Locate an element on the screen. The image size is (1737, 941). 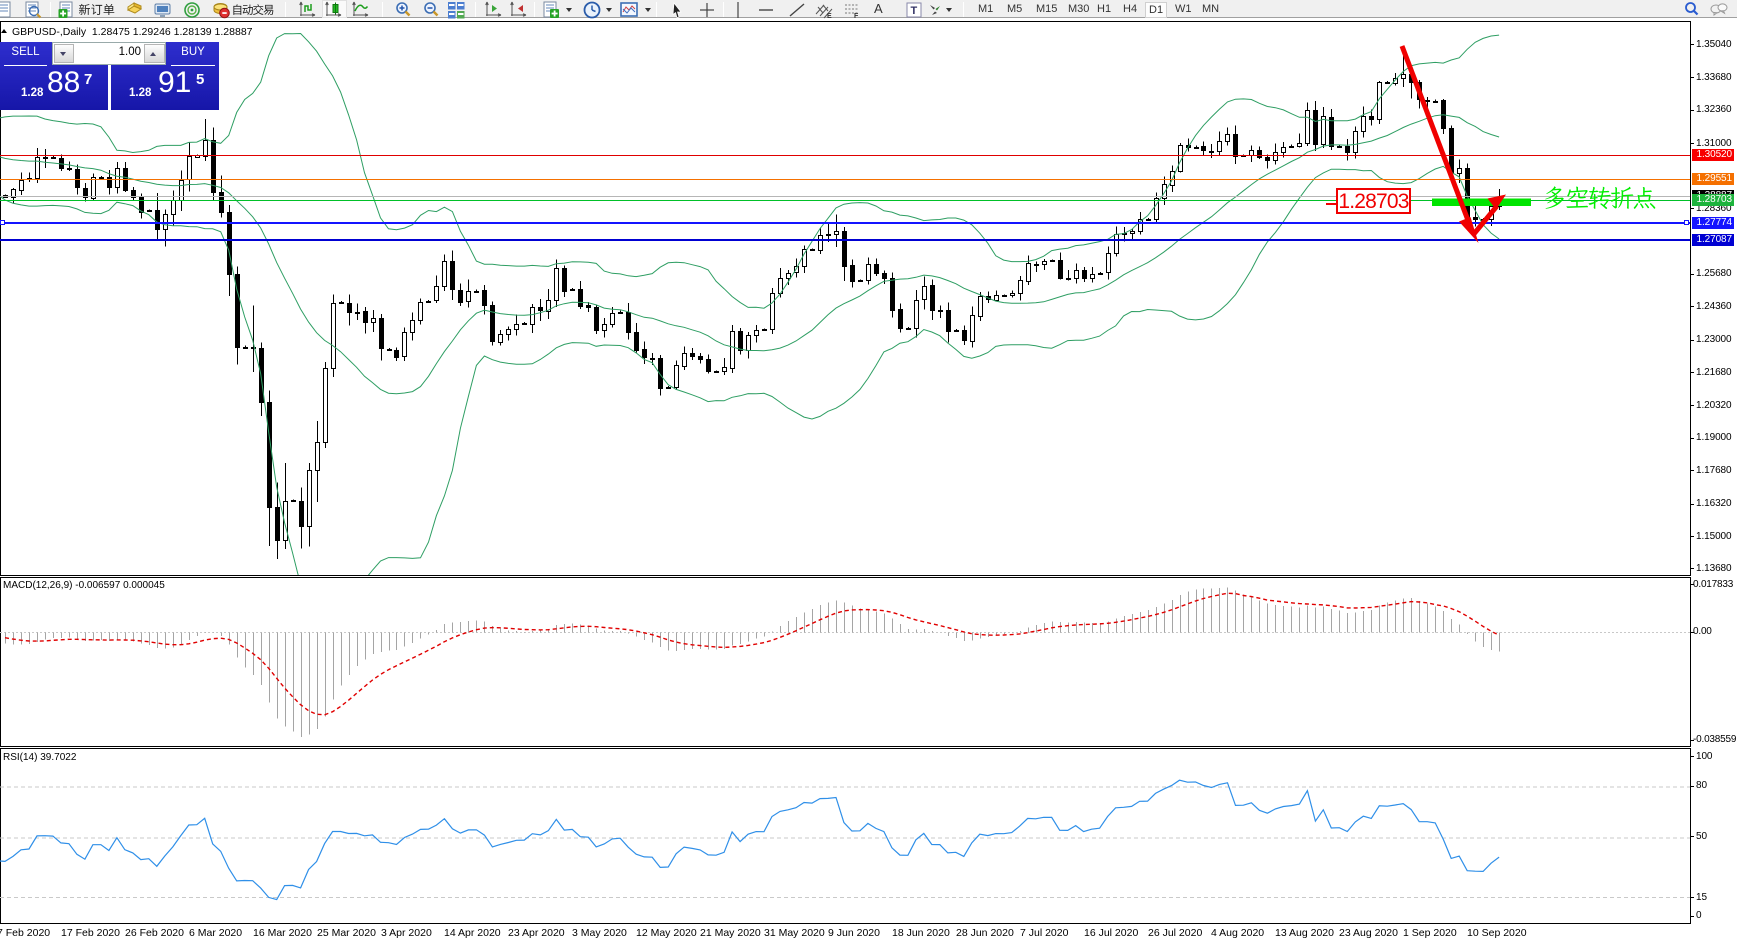
svg-text: E is located at coordinates (829, 16).